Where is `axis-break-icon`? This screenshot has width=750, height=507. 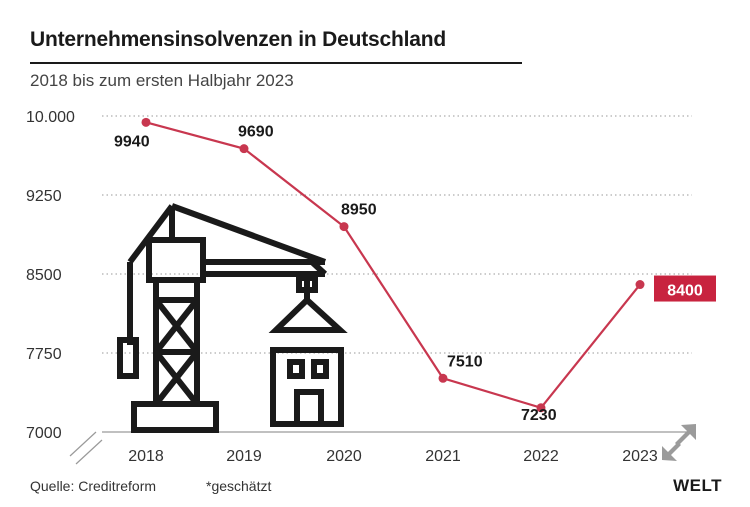
axis-break-icon is located at coordinates (86, 448).